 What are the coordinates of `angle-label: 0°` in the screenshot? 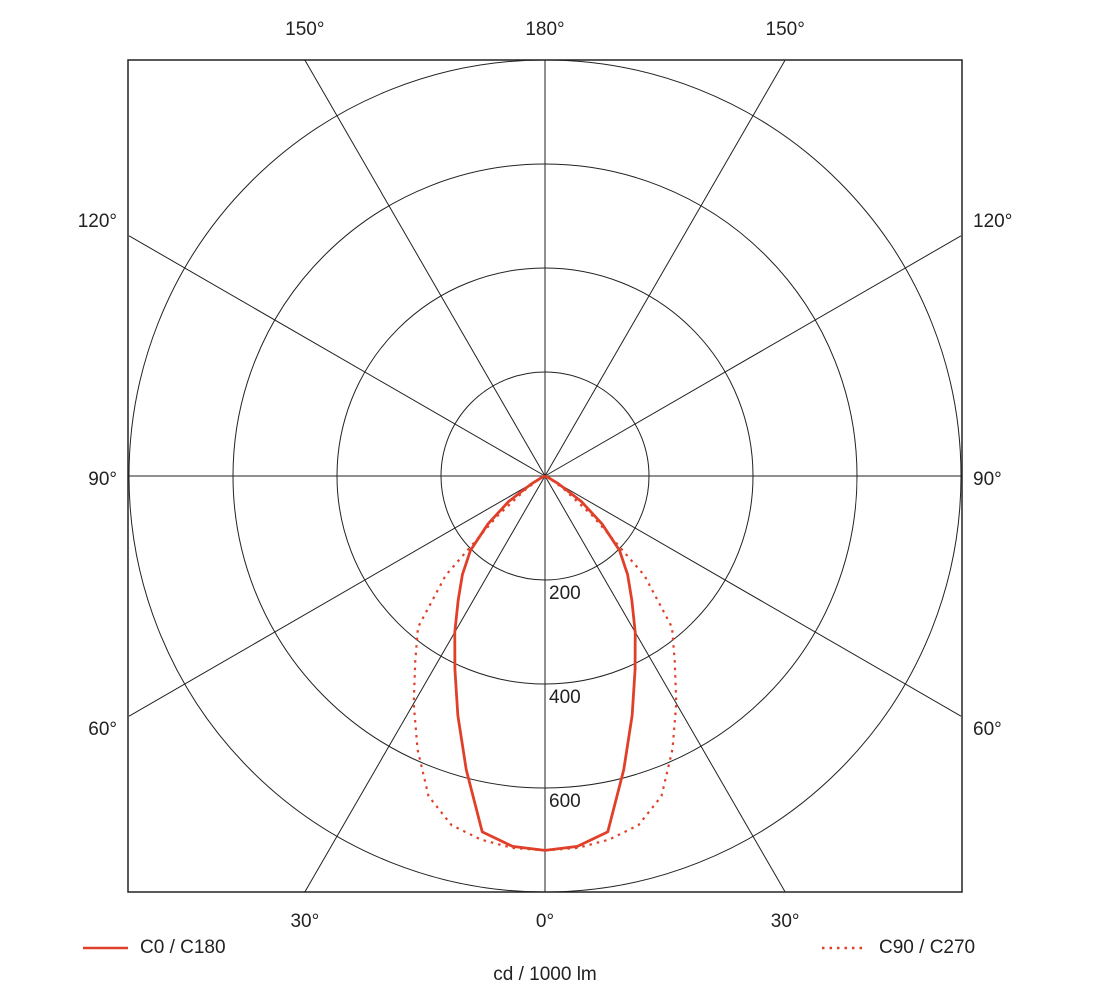 It's located at (545, 921).